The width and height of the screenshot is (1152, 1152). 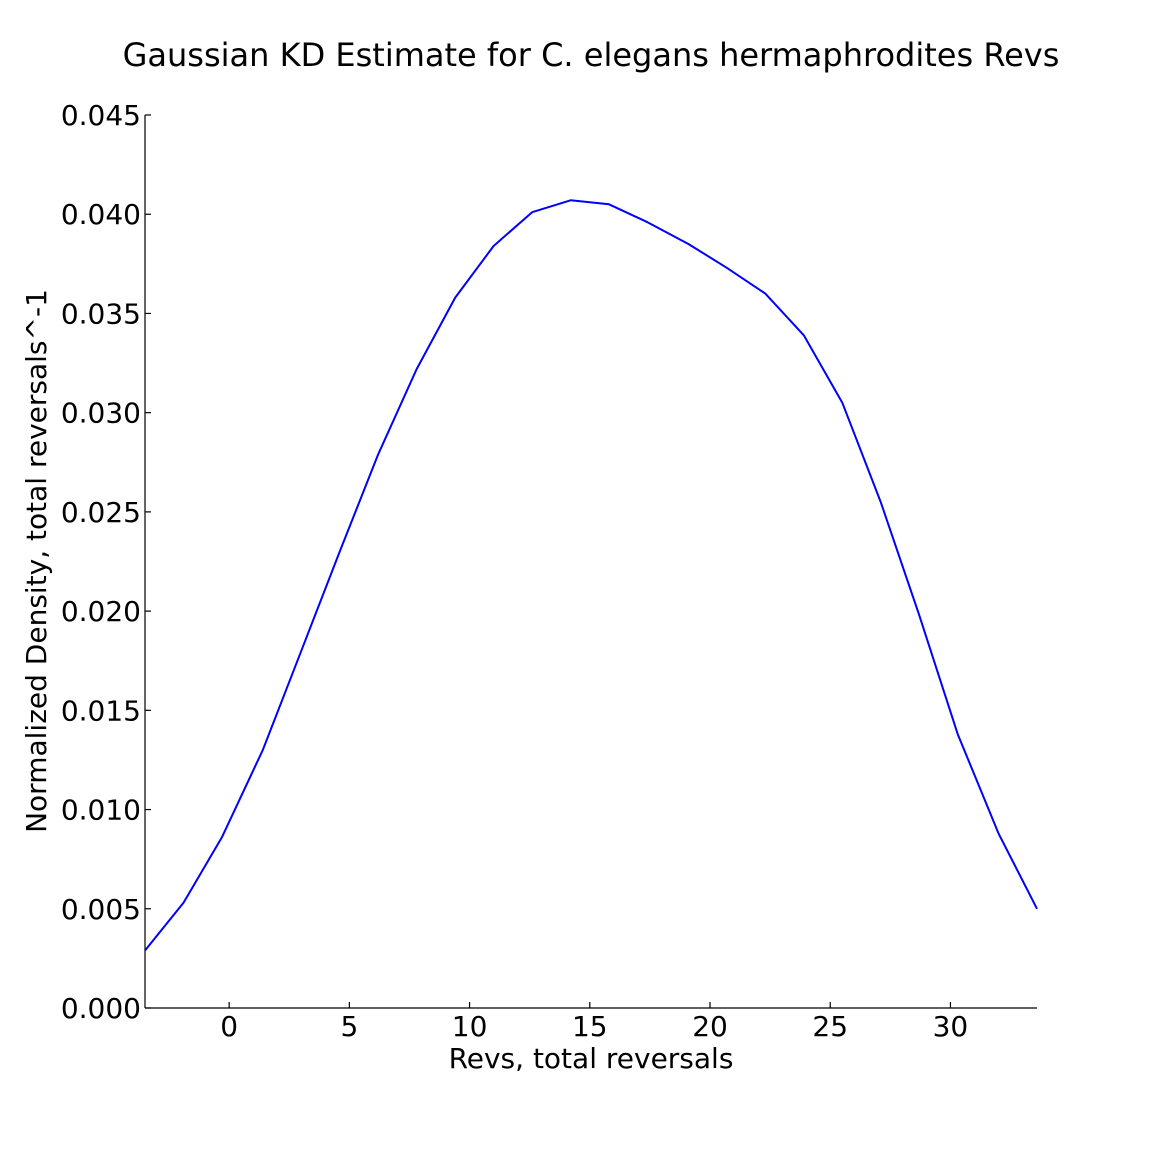 What do you see at coordinates (101, 810) in the screenshot?
I see `y-tick-label: 0.010` at bounding box center [101, 810].